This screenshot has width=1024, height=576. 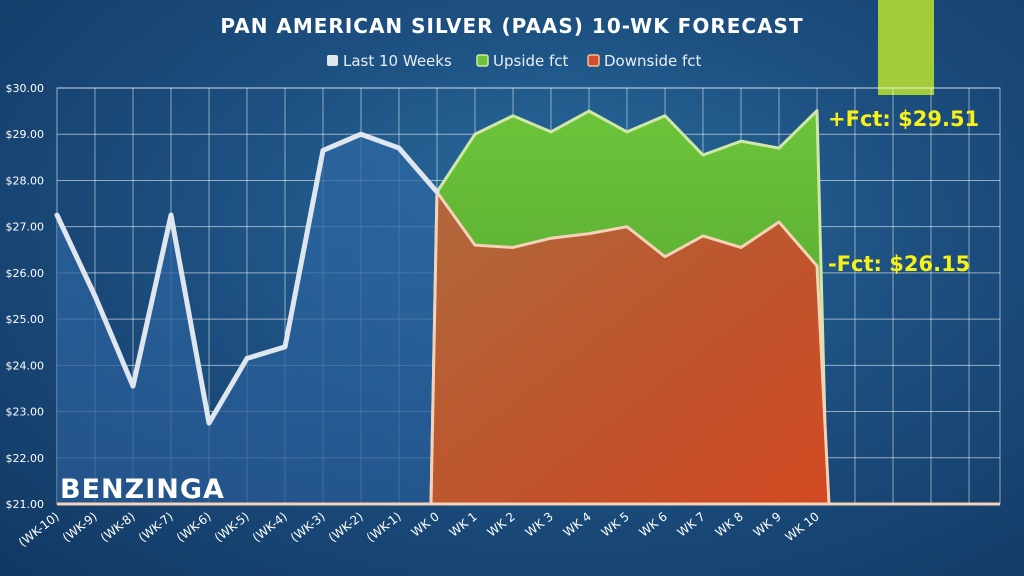 What do you see at coordinates (531, 61) in the screenshot?
I see `legend-label-upside: Upside fct` at bounding box center [531, 61].